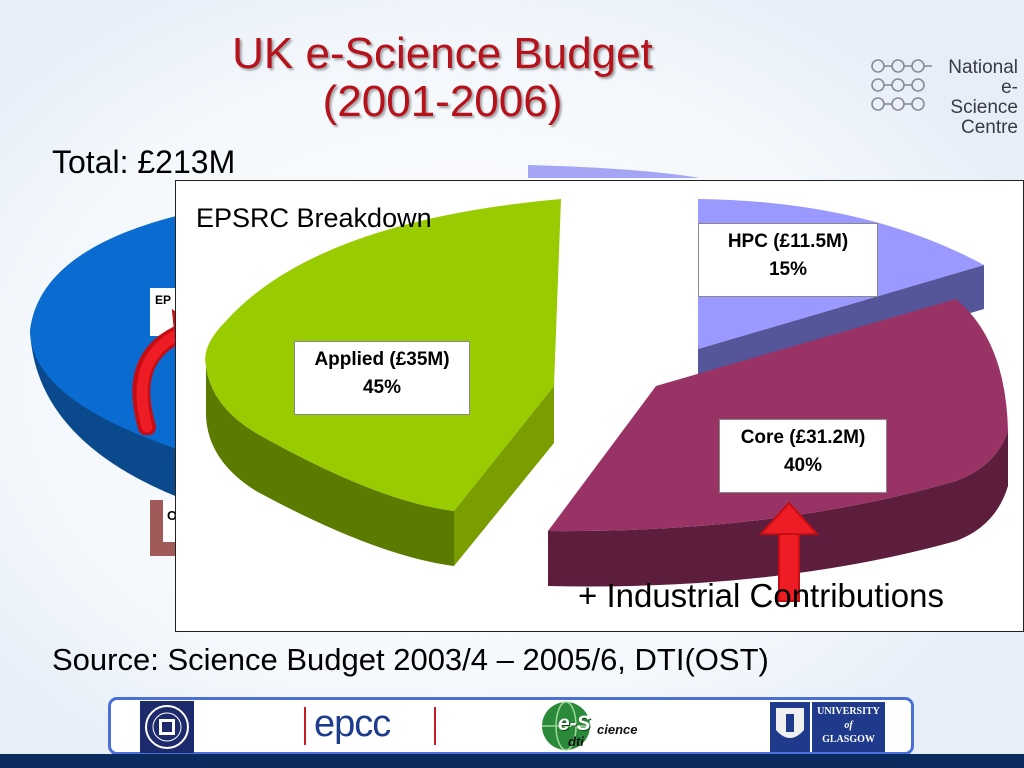 The image size is (1024, 768). What do you see at coordinates (778, 415) in the screenshot?
I see `pie-slice-core-top` at bounding box center [778, 415].